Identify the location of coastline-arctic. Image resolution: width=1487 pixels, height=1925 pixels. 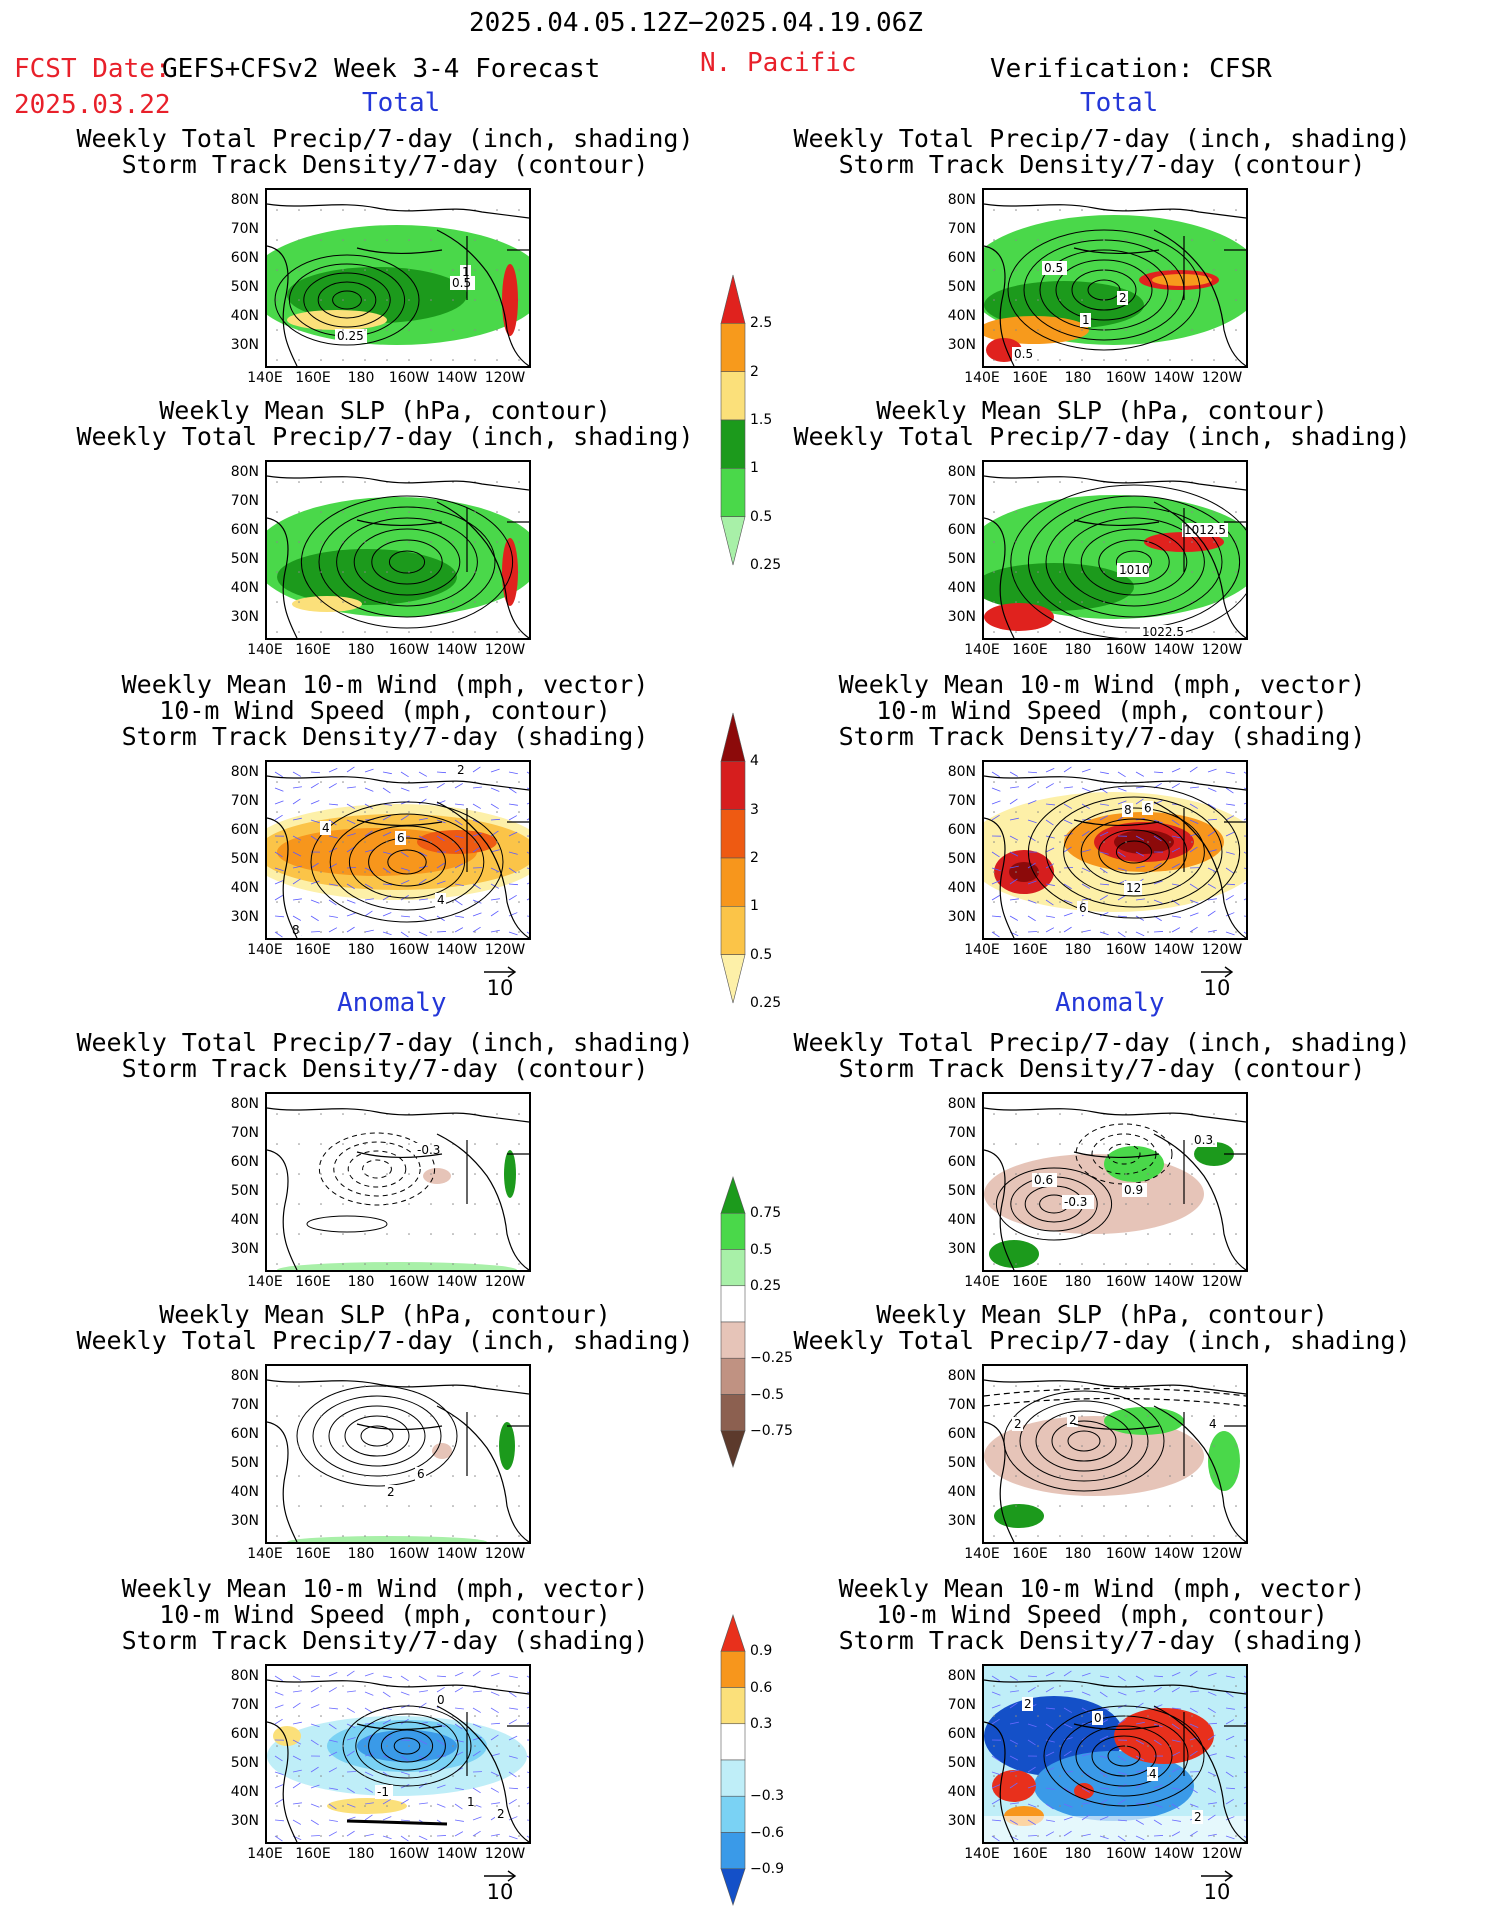
(398, 211).